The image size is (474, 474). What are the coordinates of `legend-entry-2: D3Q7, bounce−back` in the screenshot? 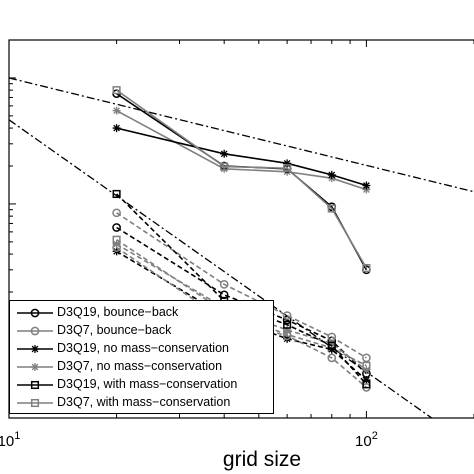 It's located at (141, 331).